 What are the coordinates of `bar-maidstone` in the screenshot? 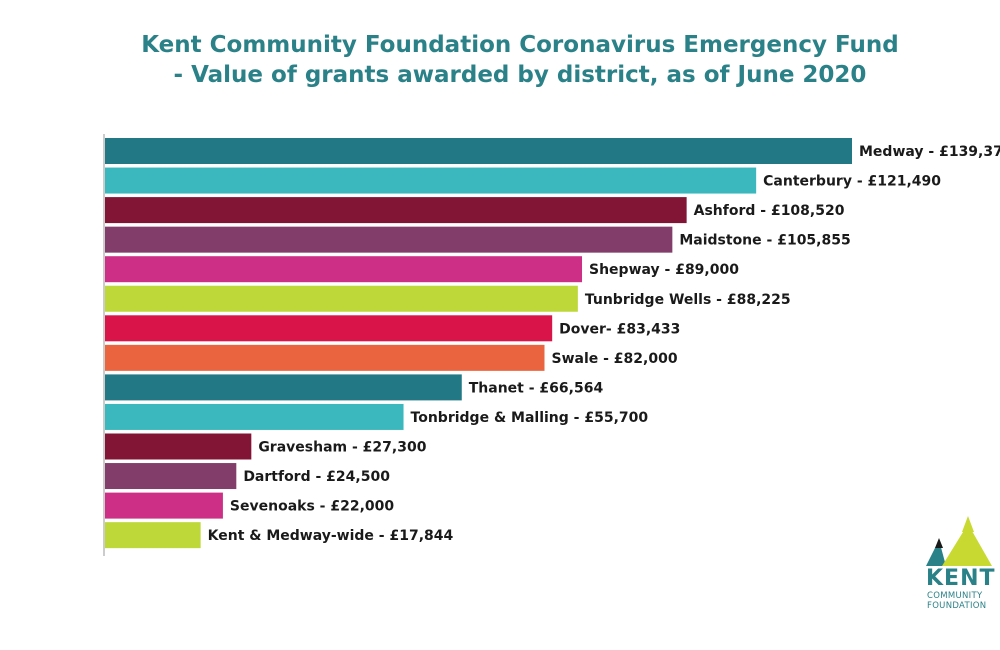 It's located at (389, 239).